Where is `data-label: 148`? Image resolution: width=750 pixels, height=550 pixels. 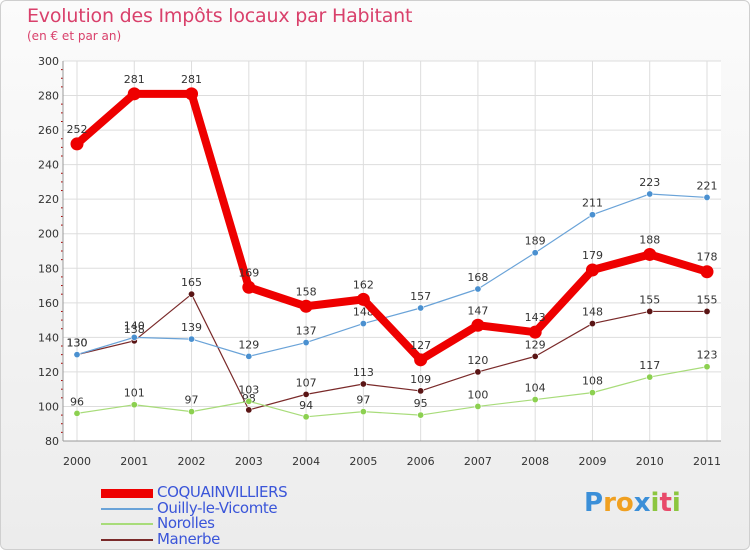 data-label: 148 is located at coordinates (592, 312).